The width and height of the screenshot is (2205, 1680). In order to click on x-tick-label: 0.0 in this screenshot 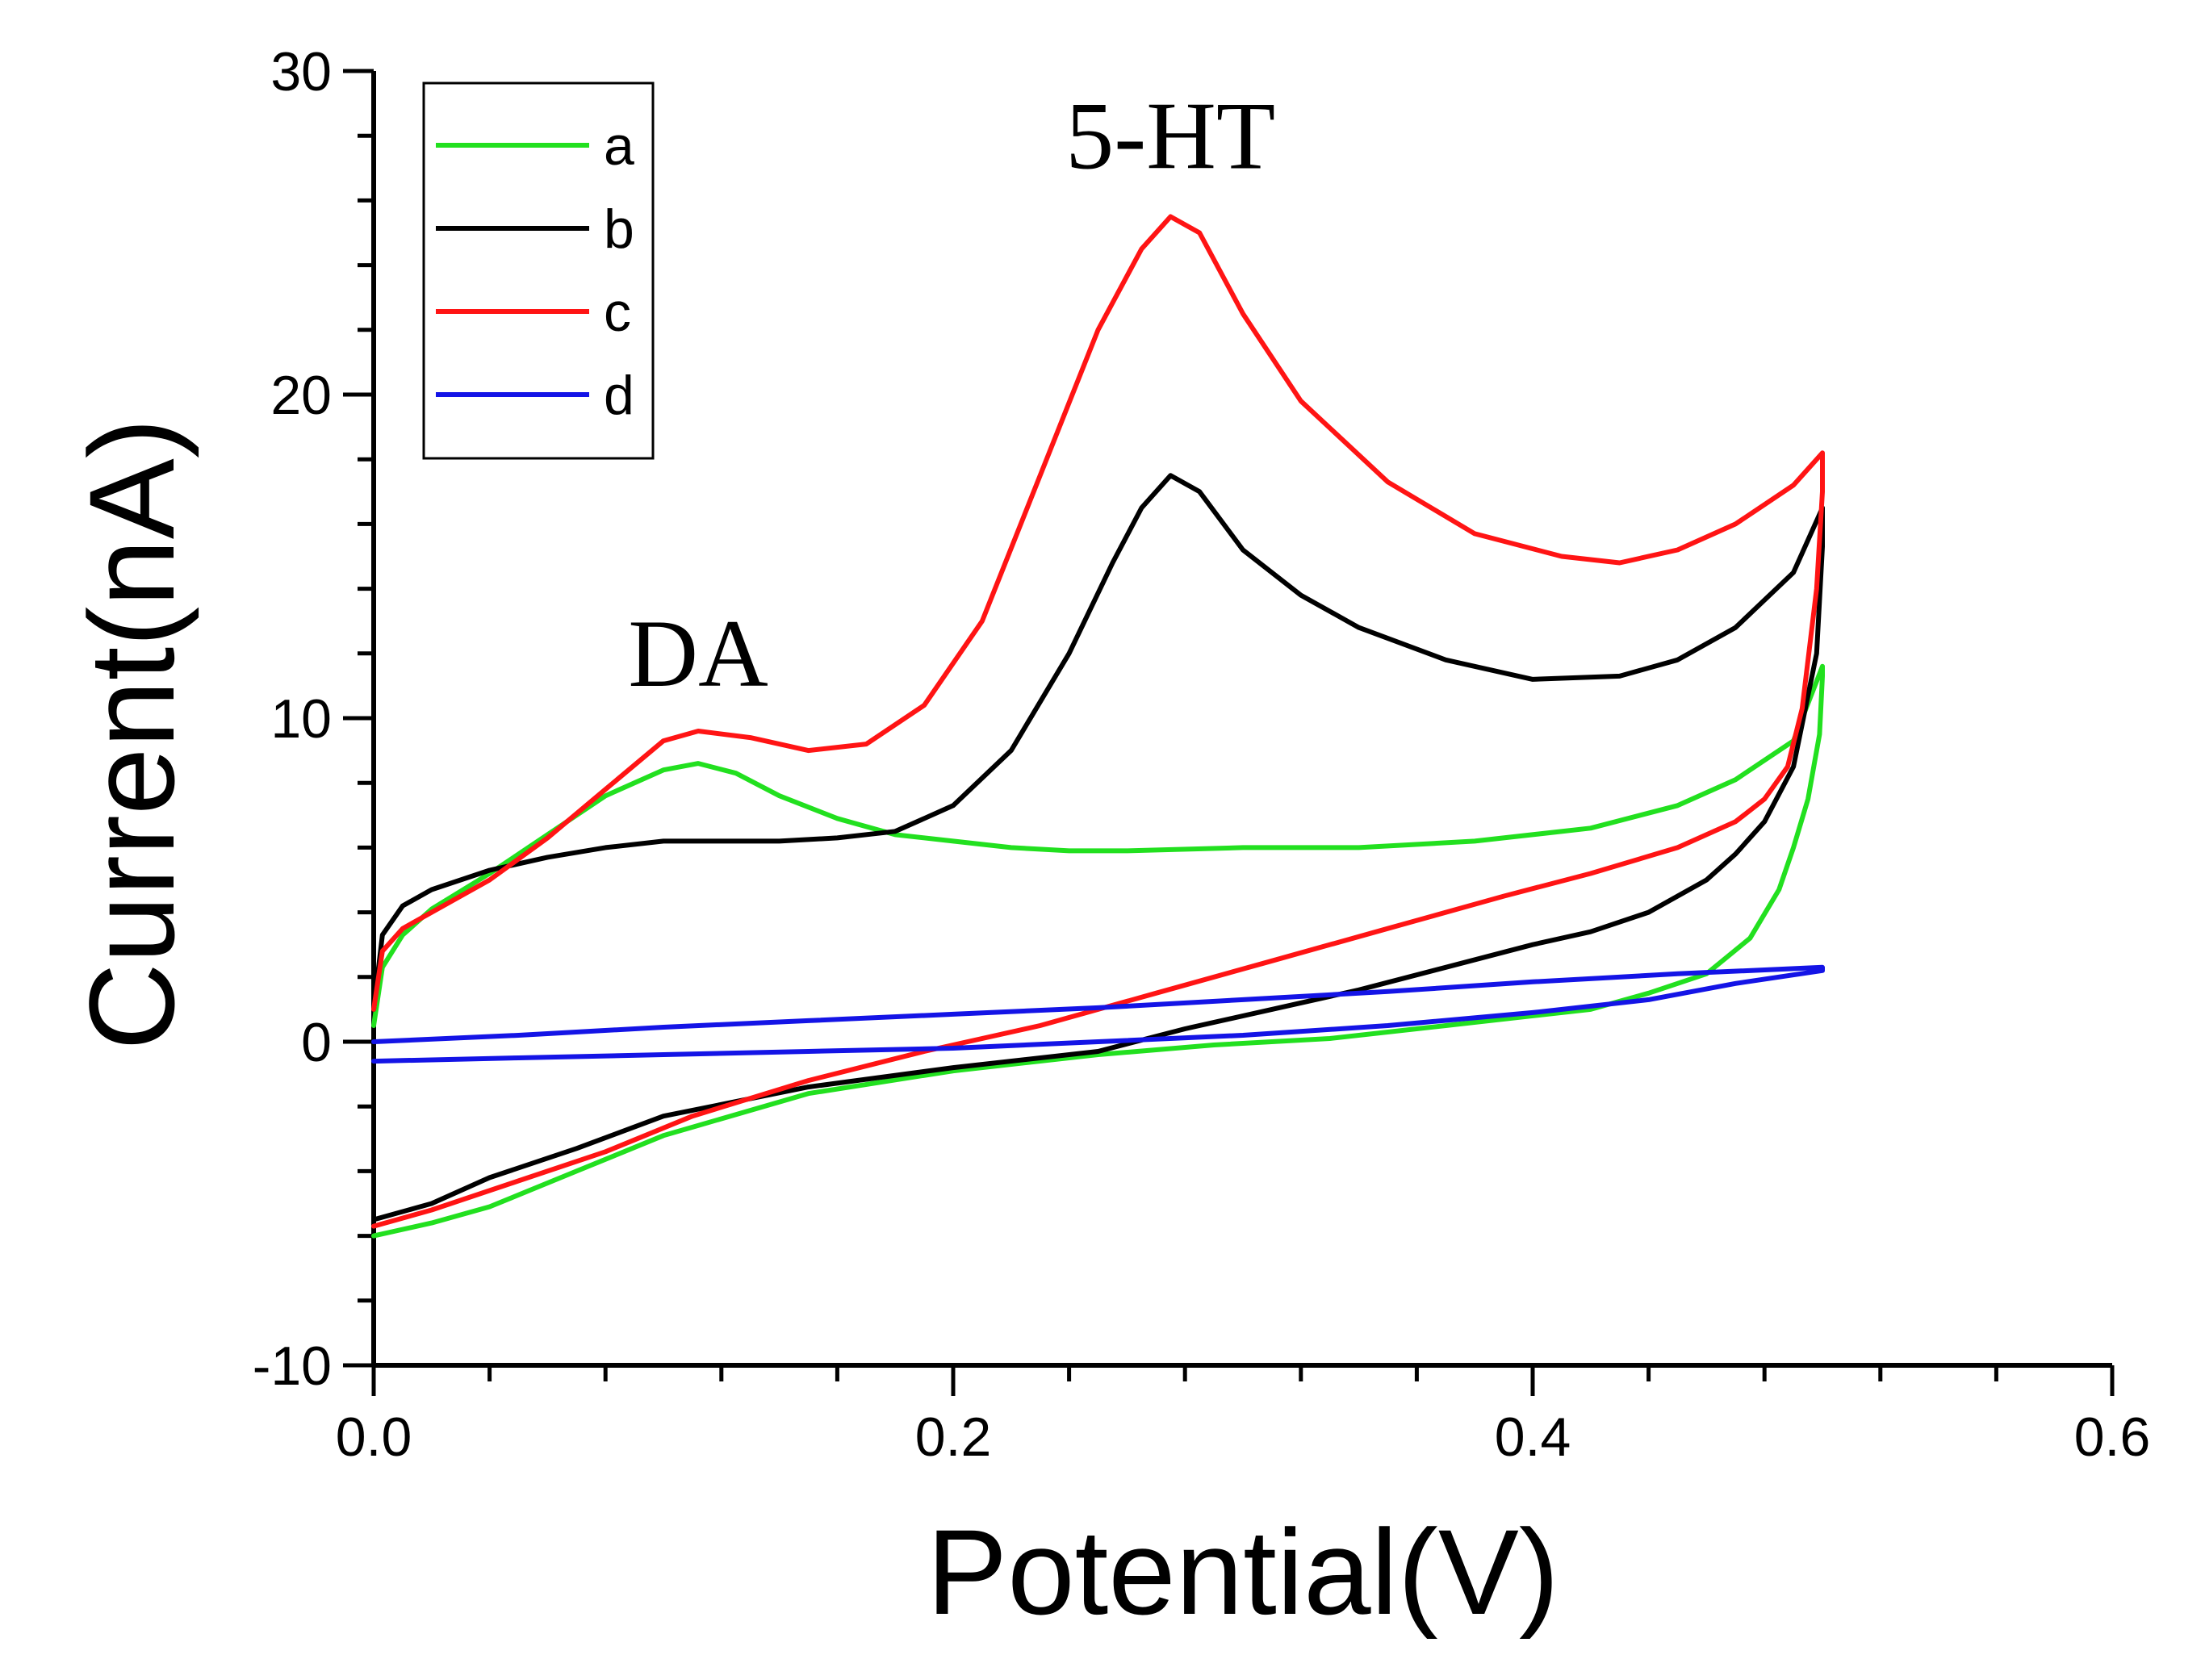, I will do `click(374, 1437)`.